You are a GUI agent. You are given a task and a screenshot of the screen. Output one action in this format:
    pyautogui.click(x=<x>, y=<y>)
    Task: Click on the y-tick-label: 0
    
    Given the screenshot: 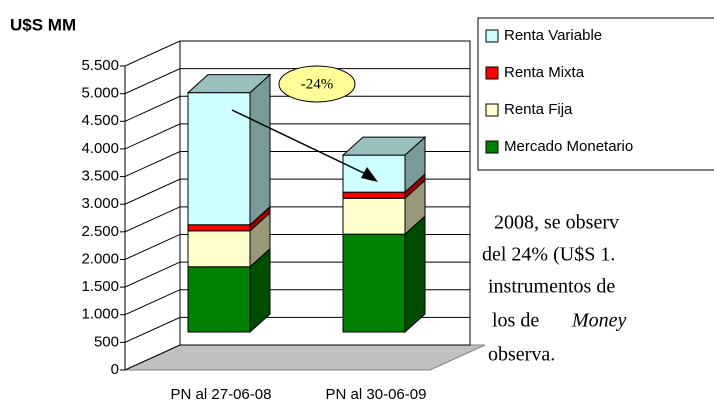 What is the action you would take?
    pyautogui.click(x=115, y=369)
    